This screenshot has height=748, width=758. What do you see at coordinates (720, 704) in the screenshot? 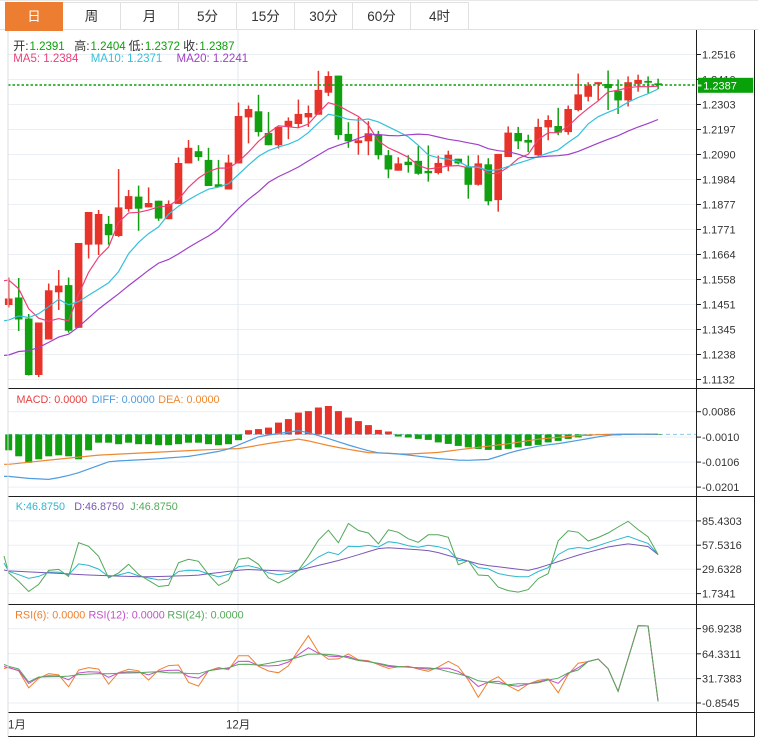
I see `svg-text: -0.8545` at bounding box center [720, 704].